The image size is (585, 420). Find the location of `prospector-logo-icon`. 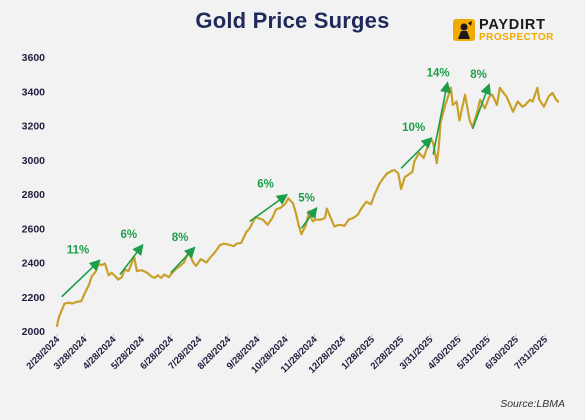

prospector-logo-icon is located at coordinates (464, 30).